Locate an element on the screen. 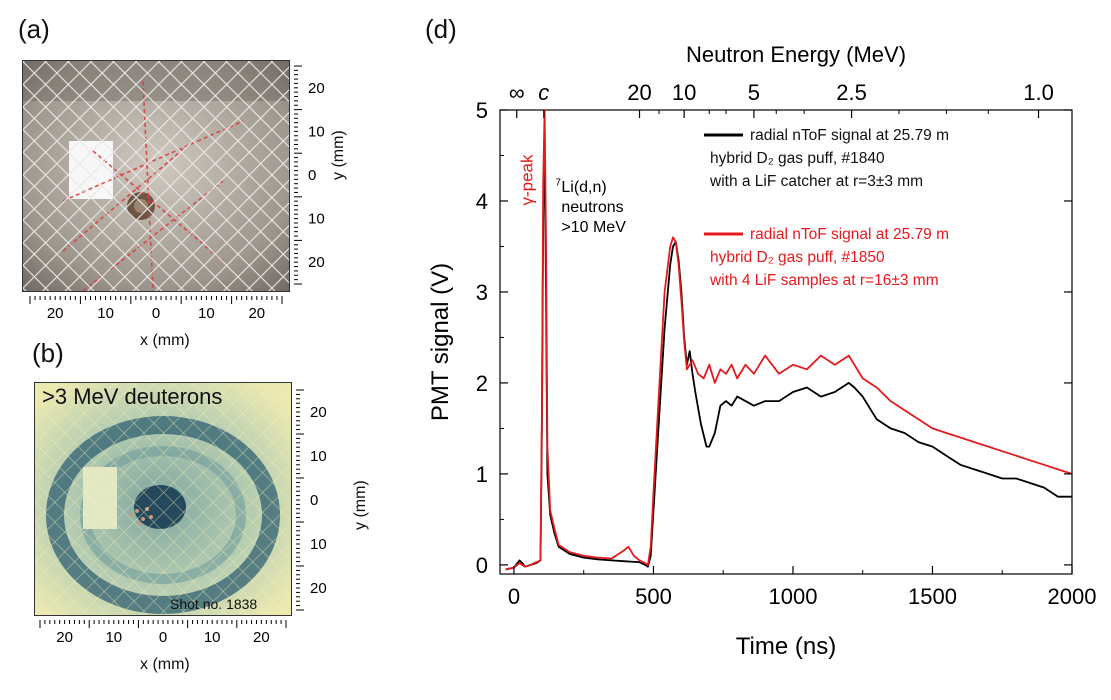  legend-text: with 4 LiF samples at r=16±3 mm is located at coordinates (824, 280).